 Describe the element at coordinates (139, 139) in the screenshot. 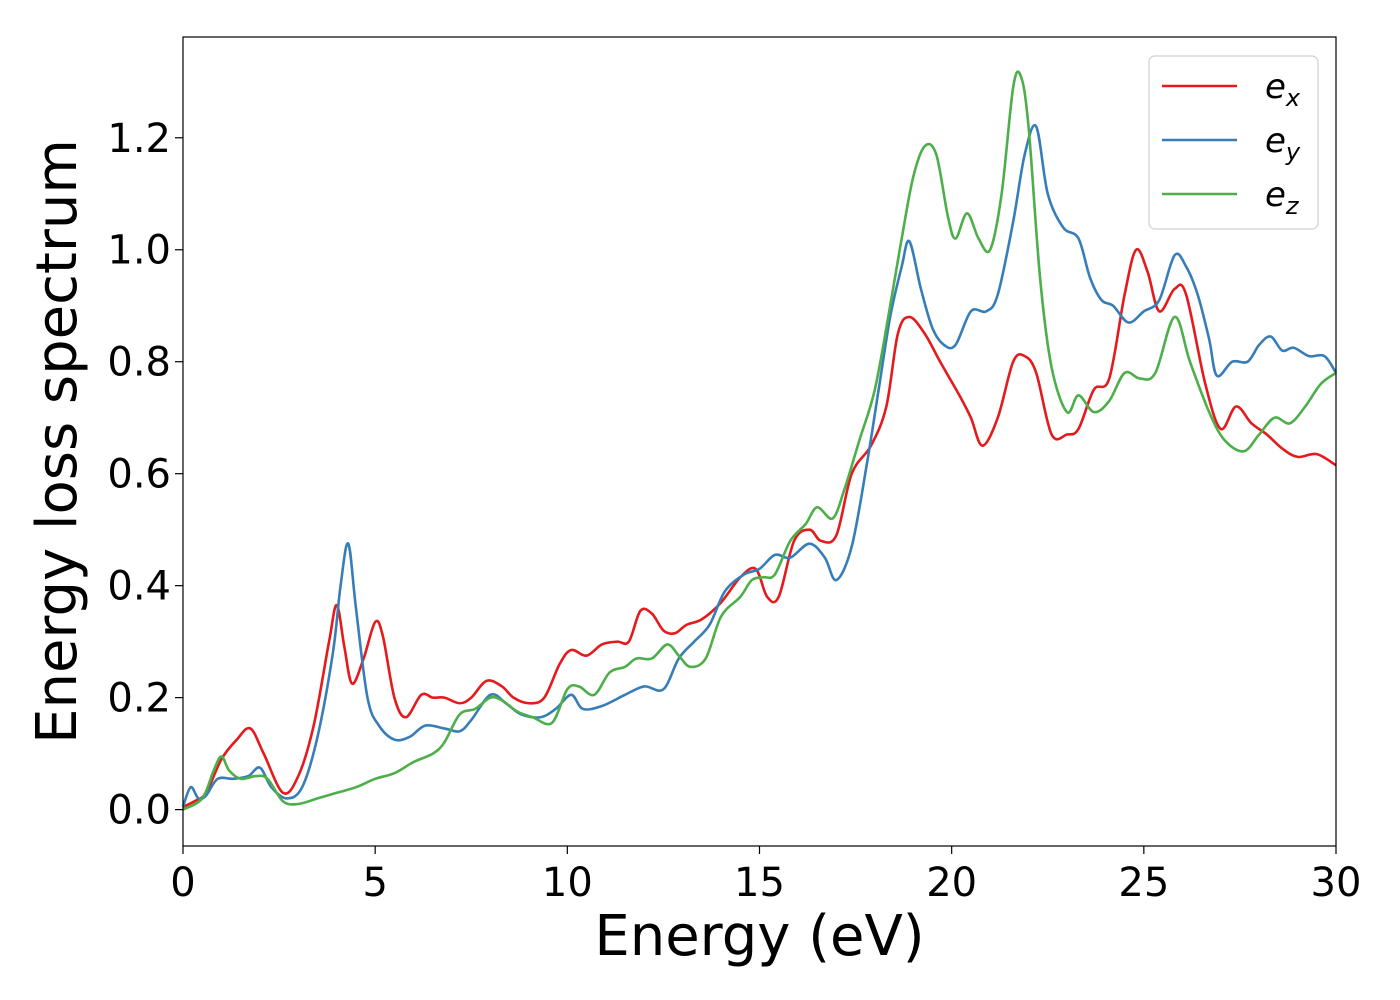

I see `y-tick-label: 1.2` at that location.